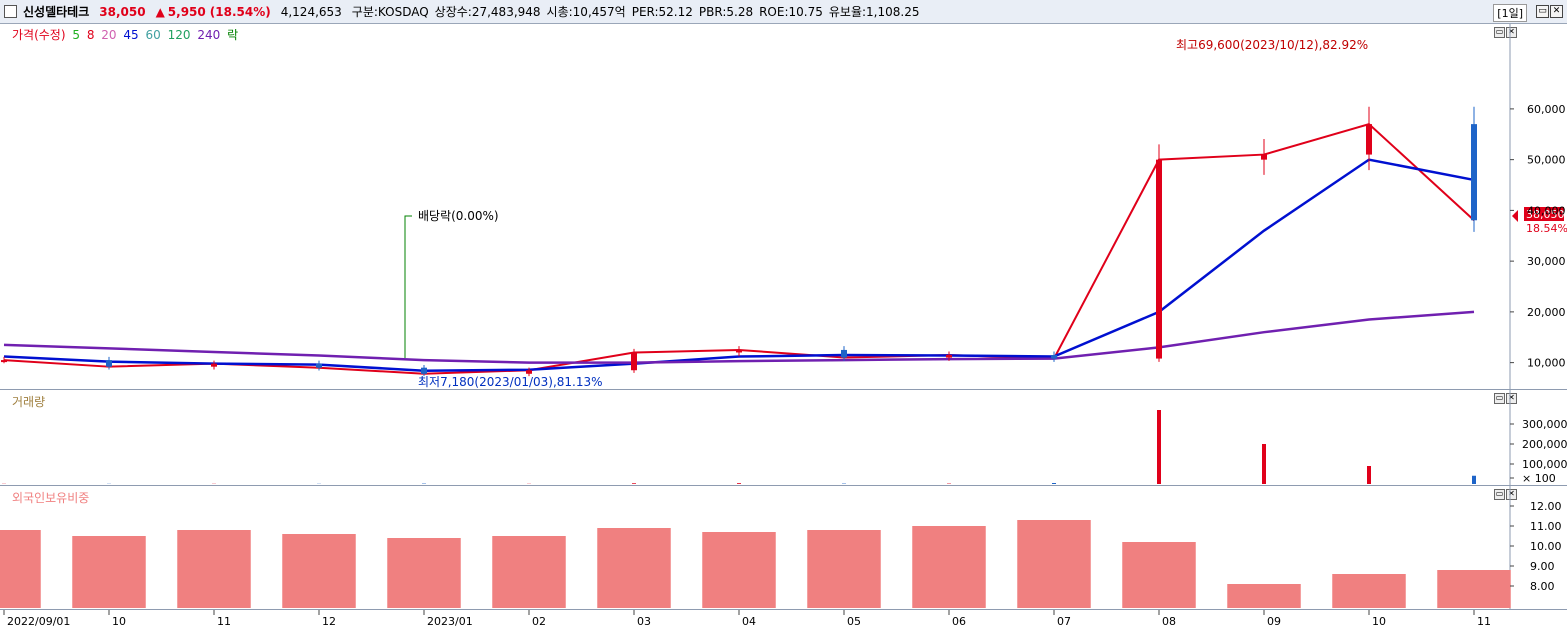 The width and height of the screenshot is (1567, 630). Describe the element at coordinates (209, 35) in the screenshot. I see `legend-ma240: 240` at that location.